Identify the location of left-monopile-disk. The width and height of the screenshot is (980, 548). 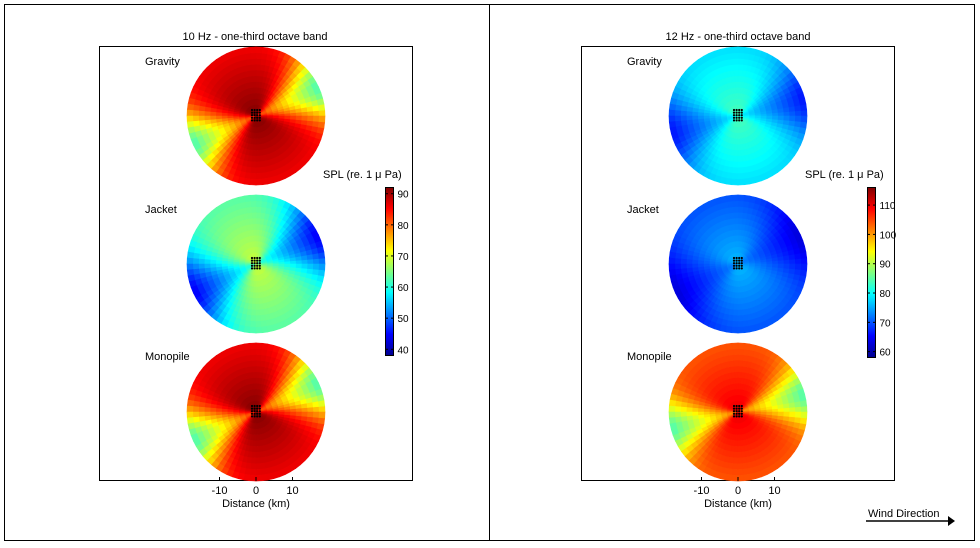
(256, 412).